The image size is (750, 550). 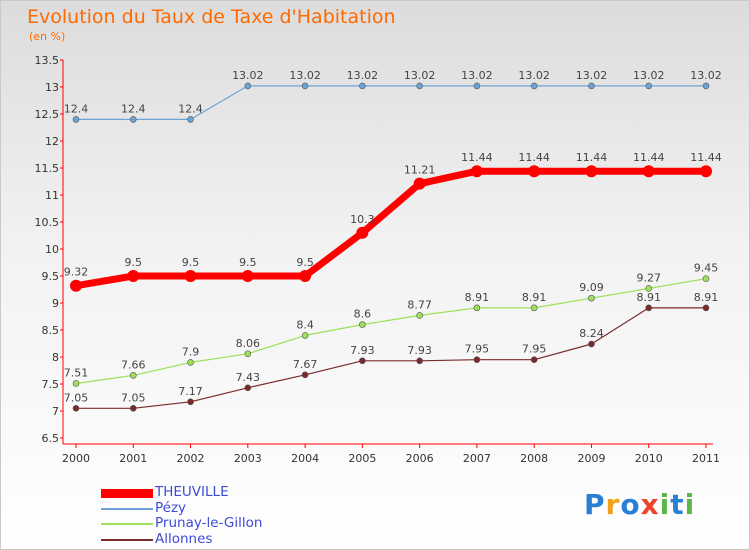 What do you see at coordinates (51, 276) in the screenshot?
I see `y-tick-label: 9.5` at bounding box center [51, 276].